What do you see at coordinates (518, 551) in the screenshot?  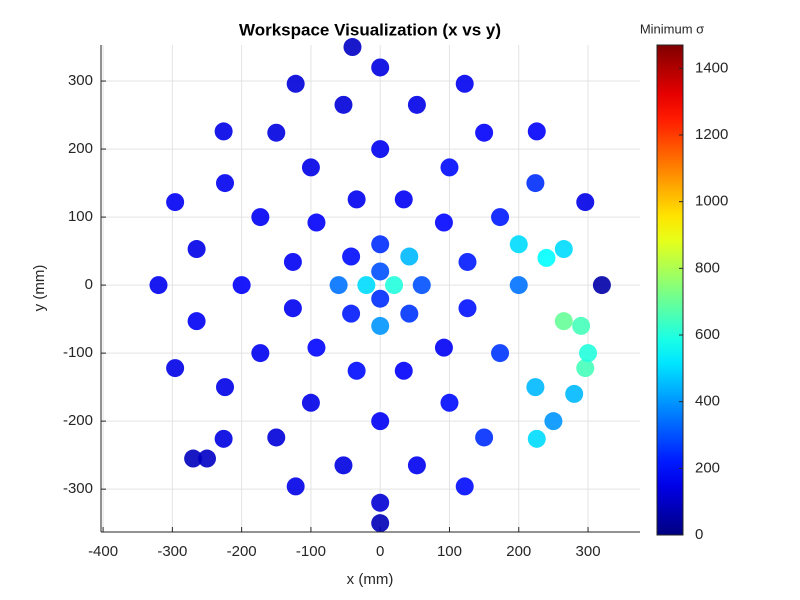 I see `x-tick-label: 200` at bounding box center [518, 551].